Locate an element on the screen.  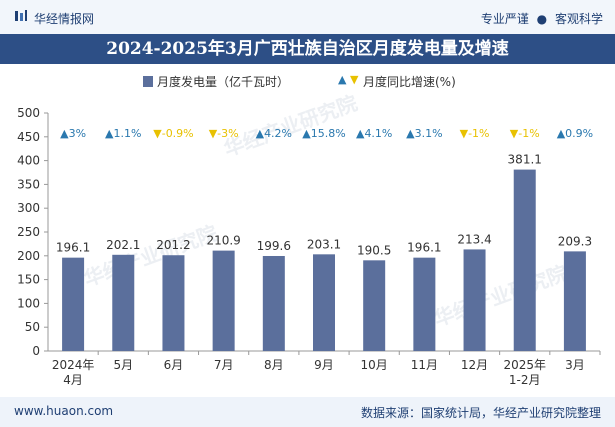
y-tick-label: 400 is located at coordinates (28, 161).